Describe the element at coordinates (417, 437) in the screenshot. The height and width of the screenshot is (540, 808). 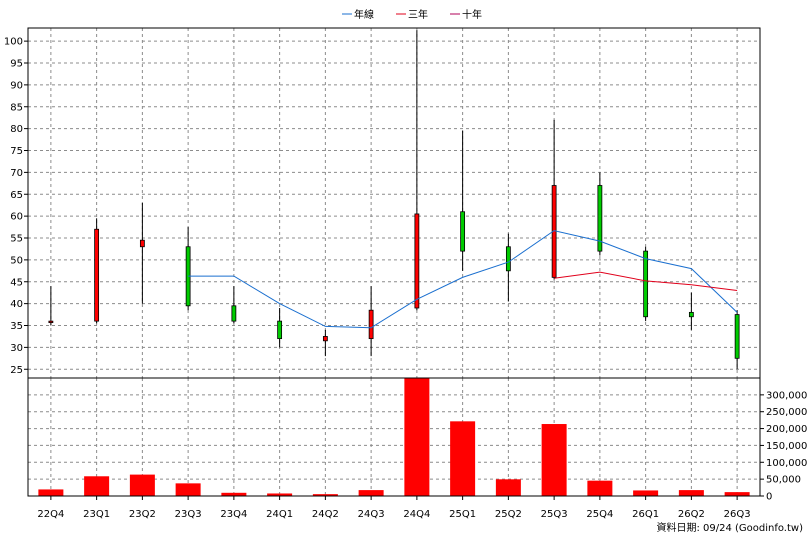
I see `volume-bar-24Q4` at that location.